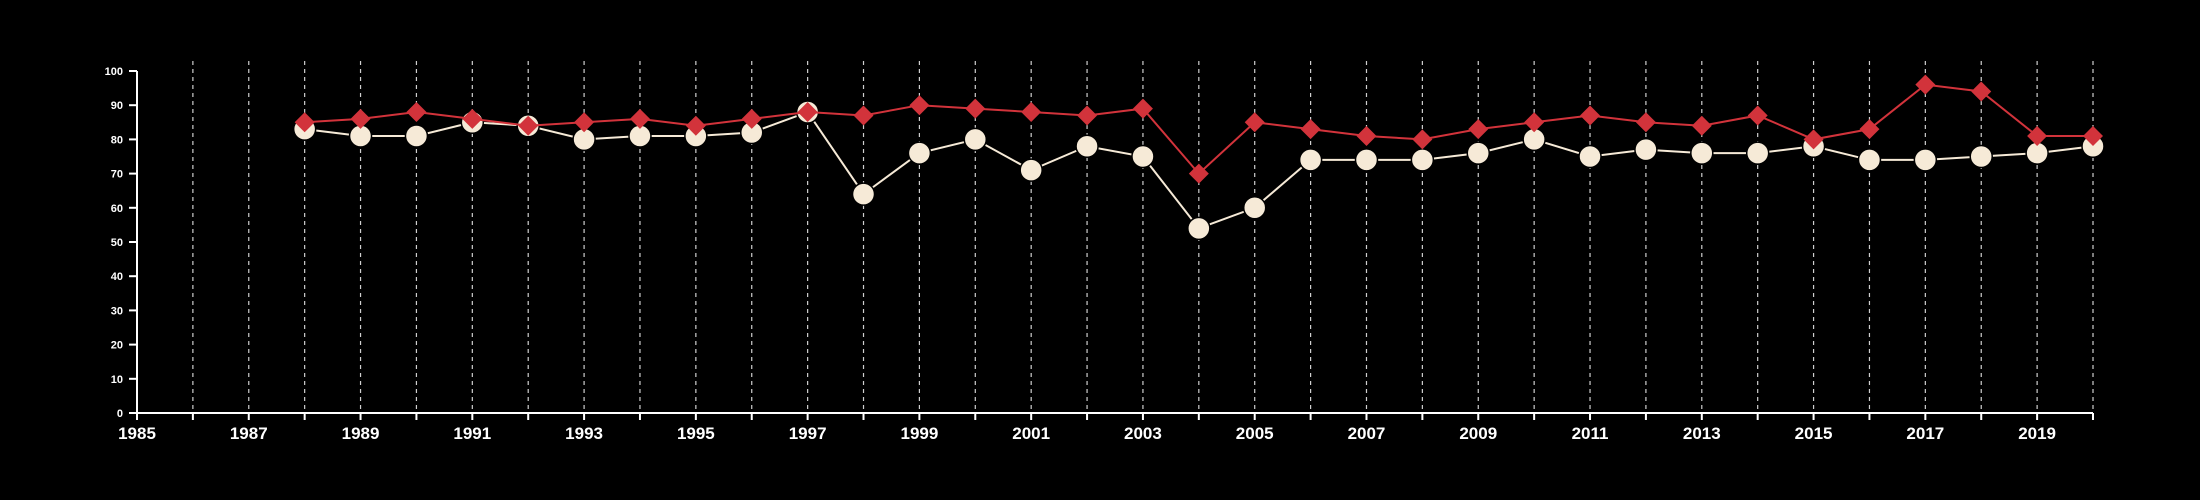  Describe the element at coordinates (1925, 433) in the screenshot. I see `x-tick-label: 2017` at that location.